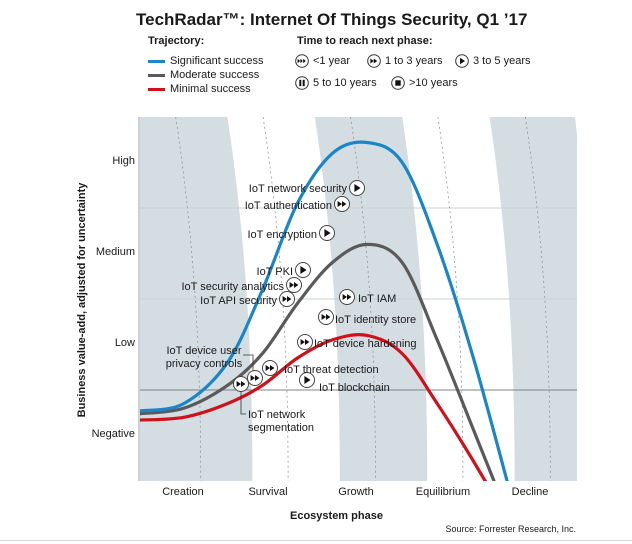  Describe the element at coordinates (502, 61) in the screenshot. I see `legend-label: 3 to 5 years` at that location.